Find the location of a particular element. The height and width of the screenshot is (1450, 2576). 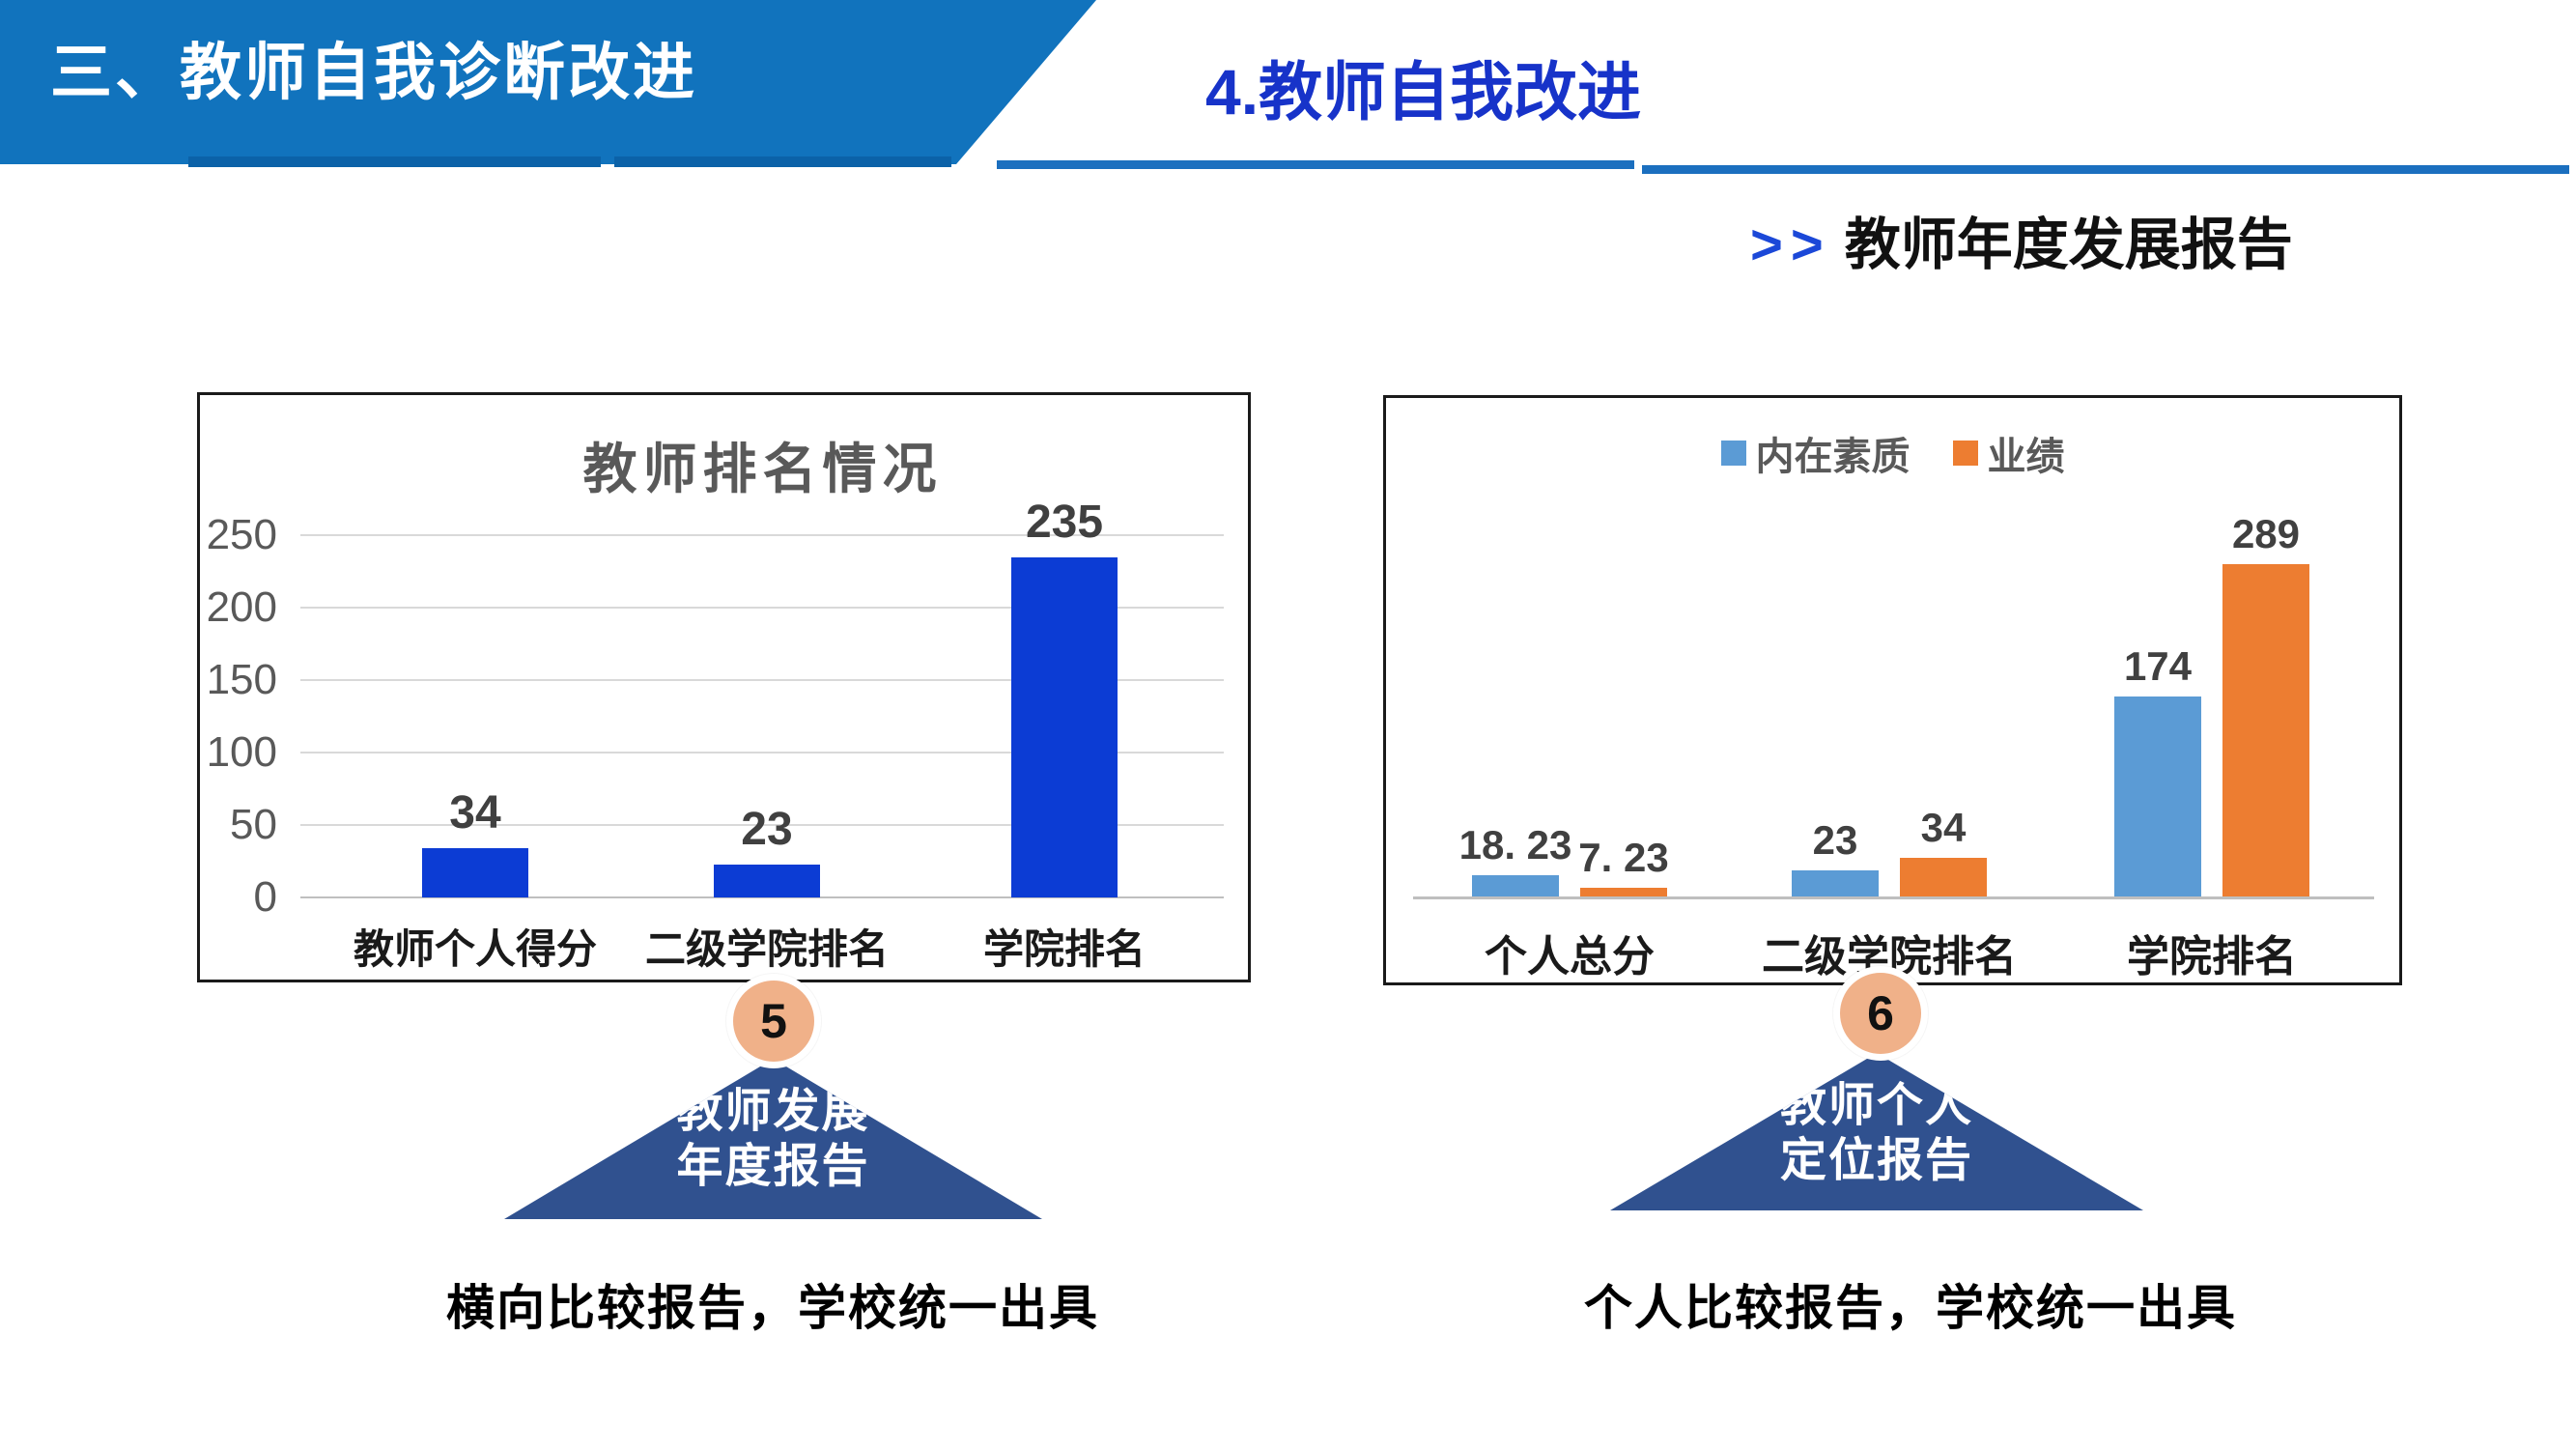

y-axis-tick-label: 100 is located at coordinates (241, 752).